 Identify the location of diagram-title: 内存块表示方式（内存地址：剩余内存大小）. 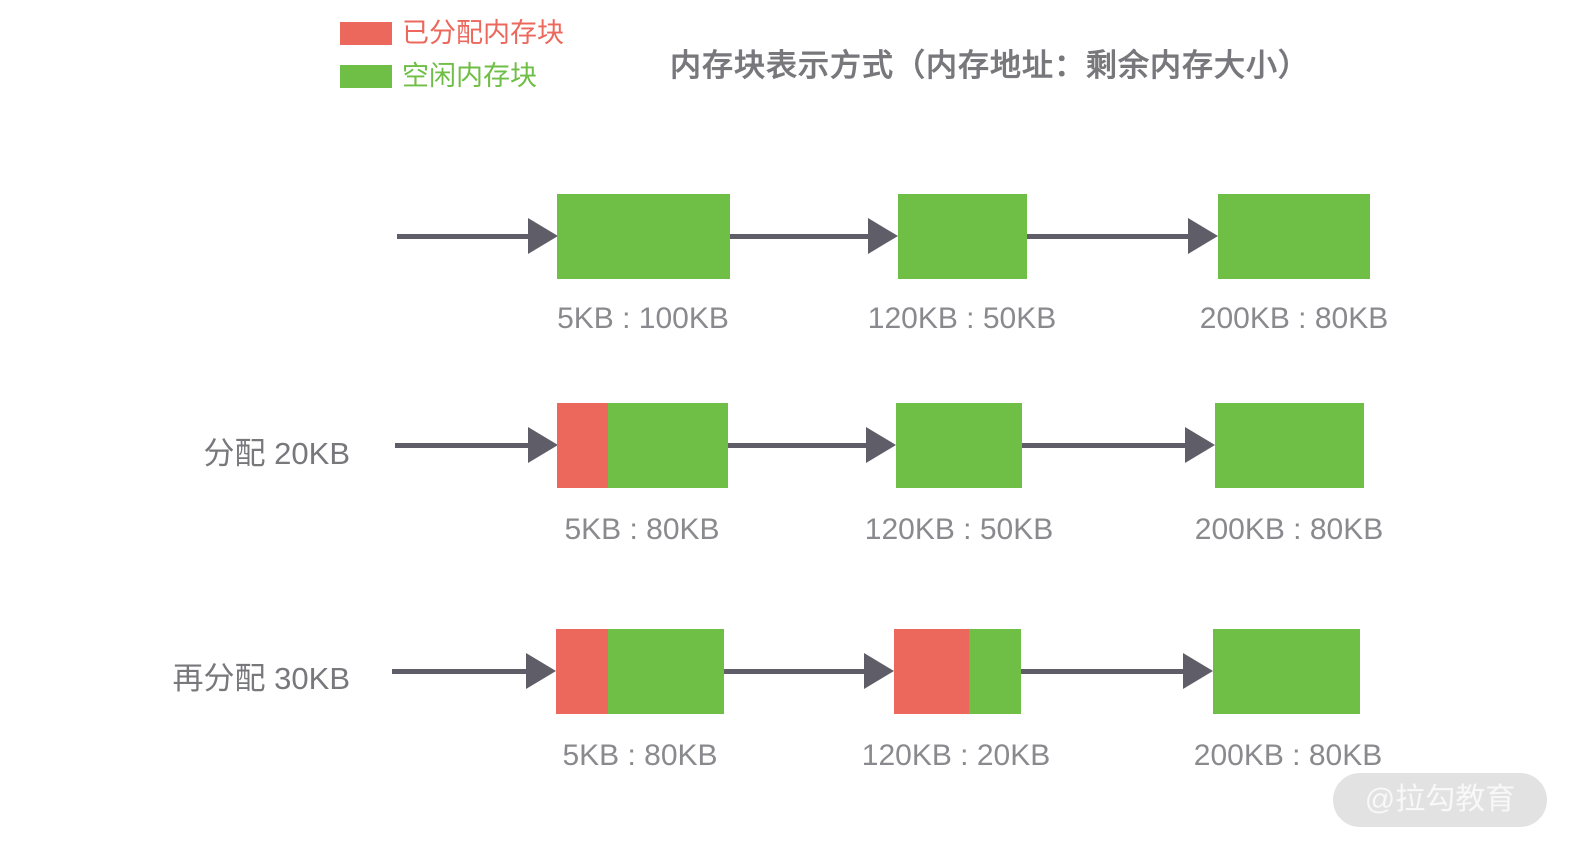
(990, 65).